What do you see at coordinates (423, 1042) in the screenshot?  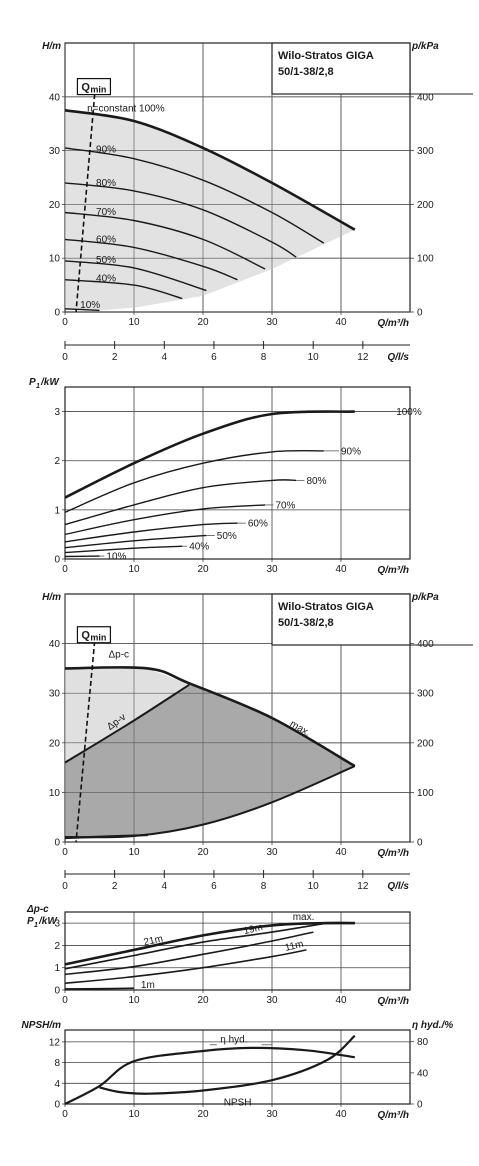 I see `y2-tick-label: 80` at bounding box center [423, 1042].